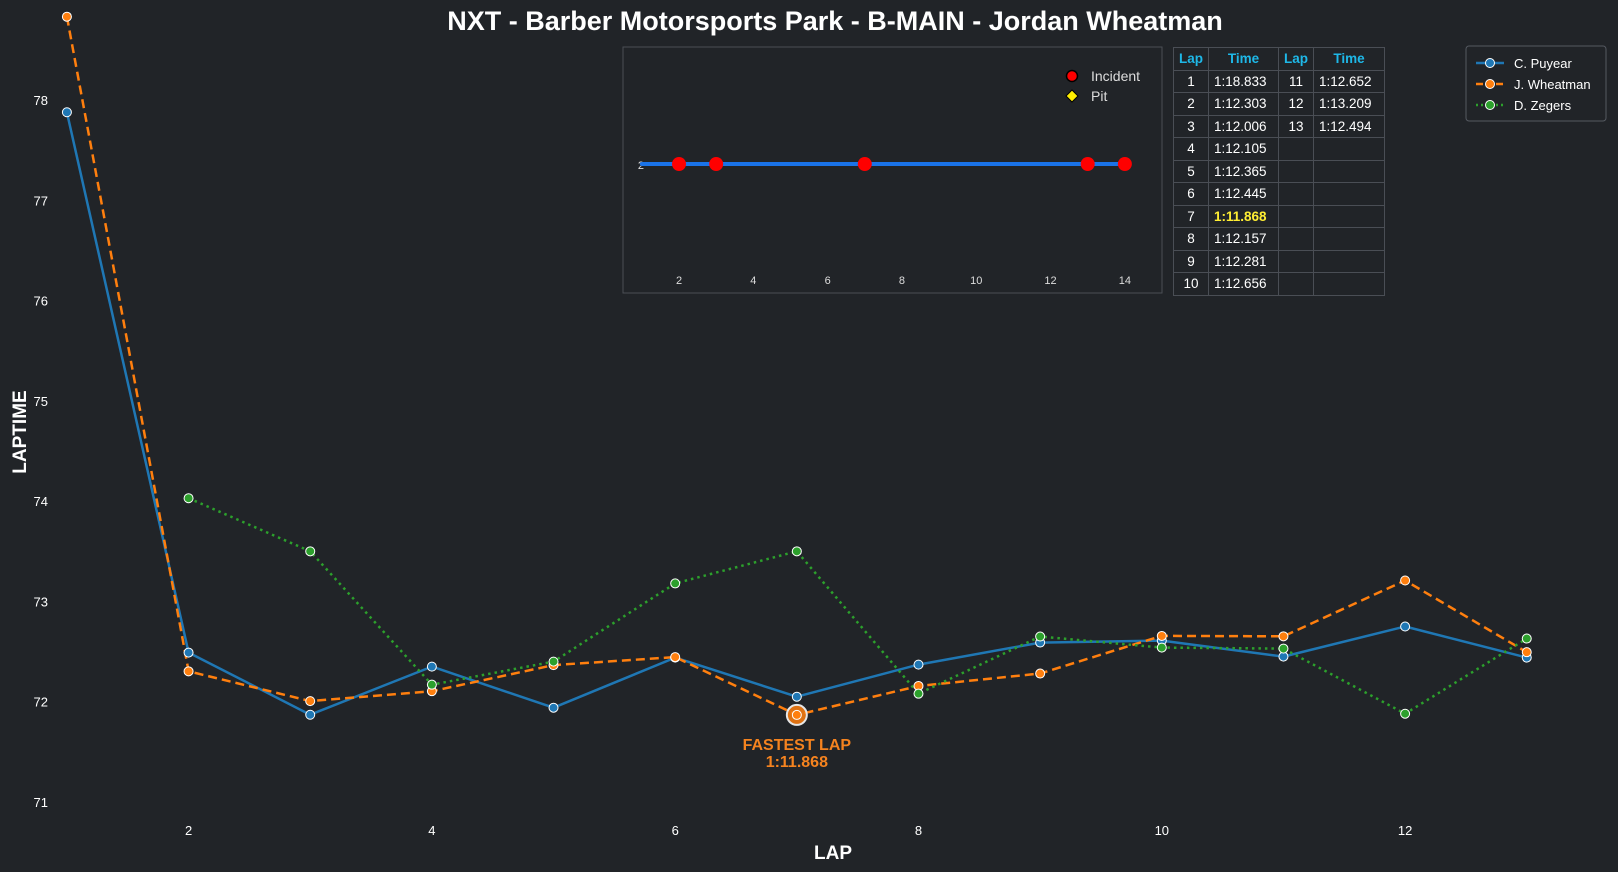 Image resolution: width=1618 pixels, height=872 pixels. I want to click on legend-label: D. Zegers, so click(1543, 105).